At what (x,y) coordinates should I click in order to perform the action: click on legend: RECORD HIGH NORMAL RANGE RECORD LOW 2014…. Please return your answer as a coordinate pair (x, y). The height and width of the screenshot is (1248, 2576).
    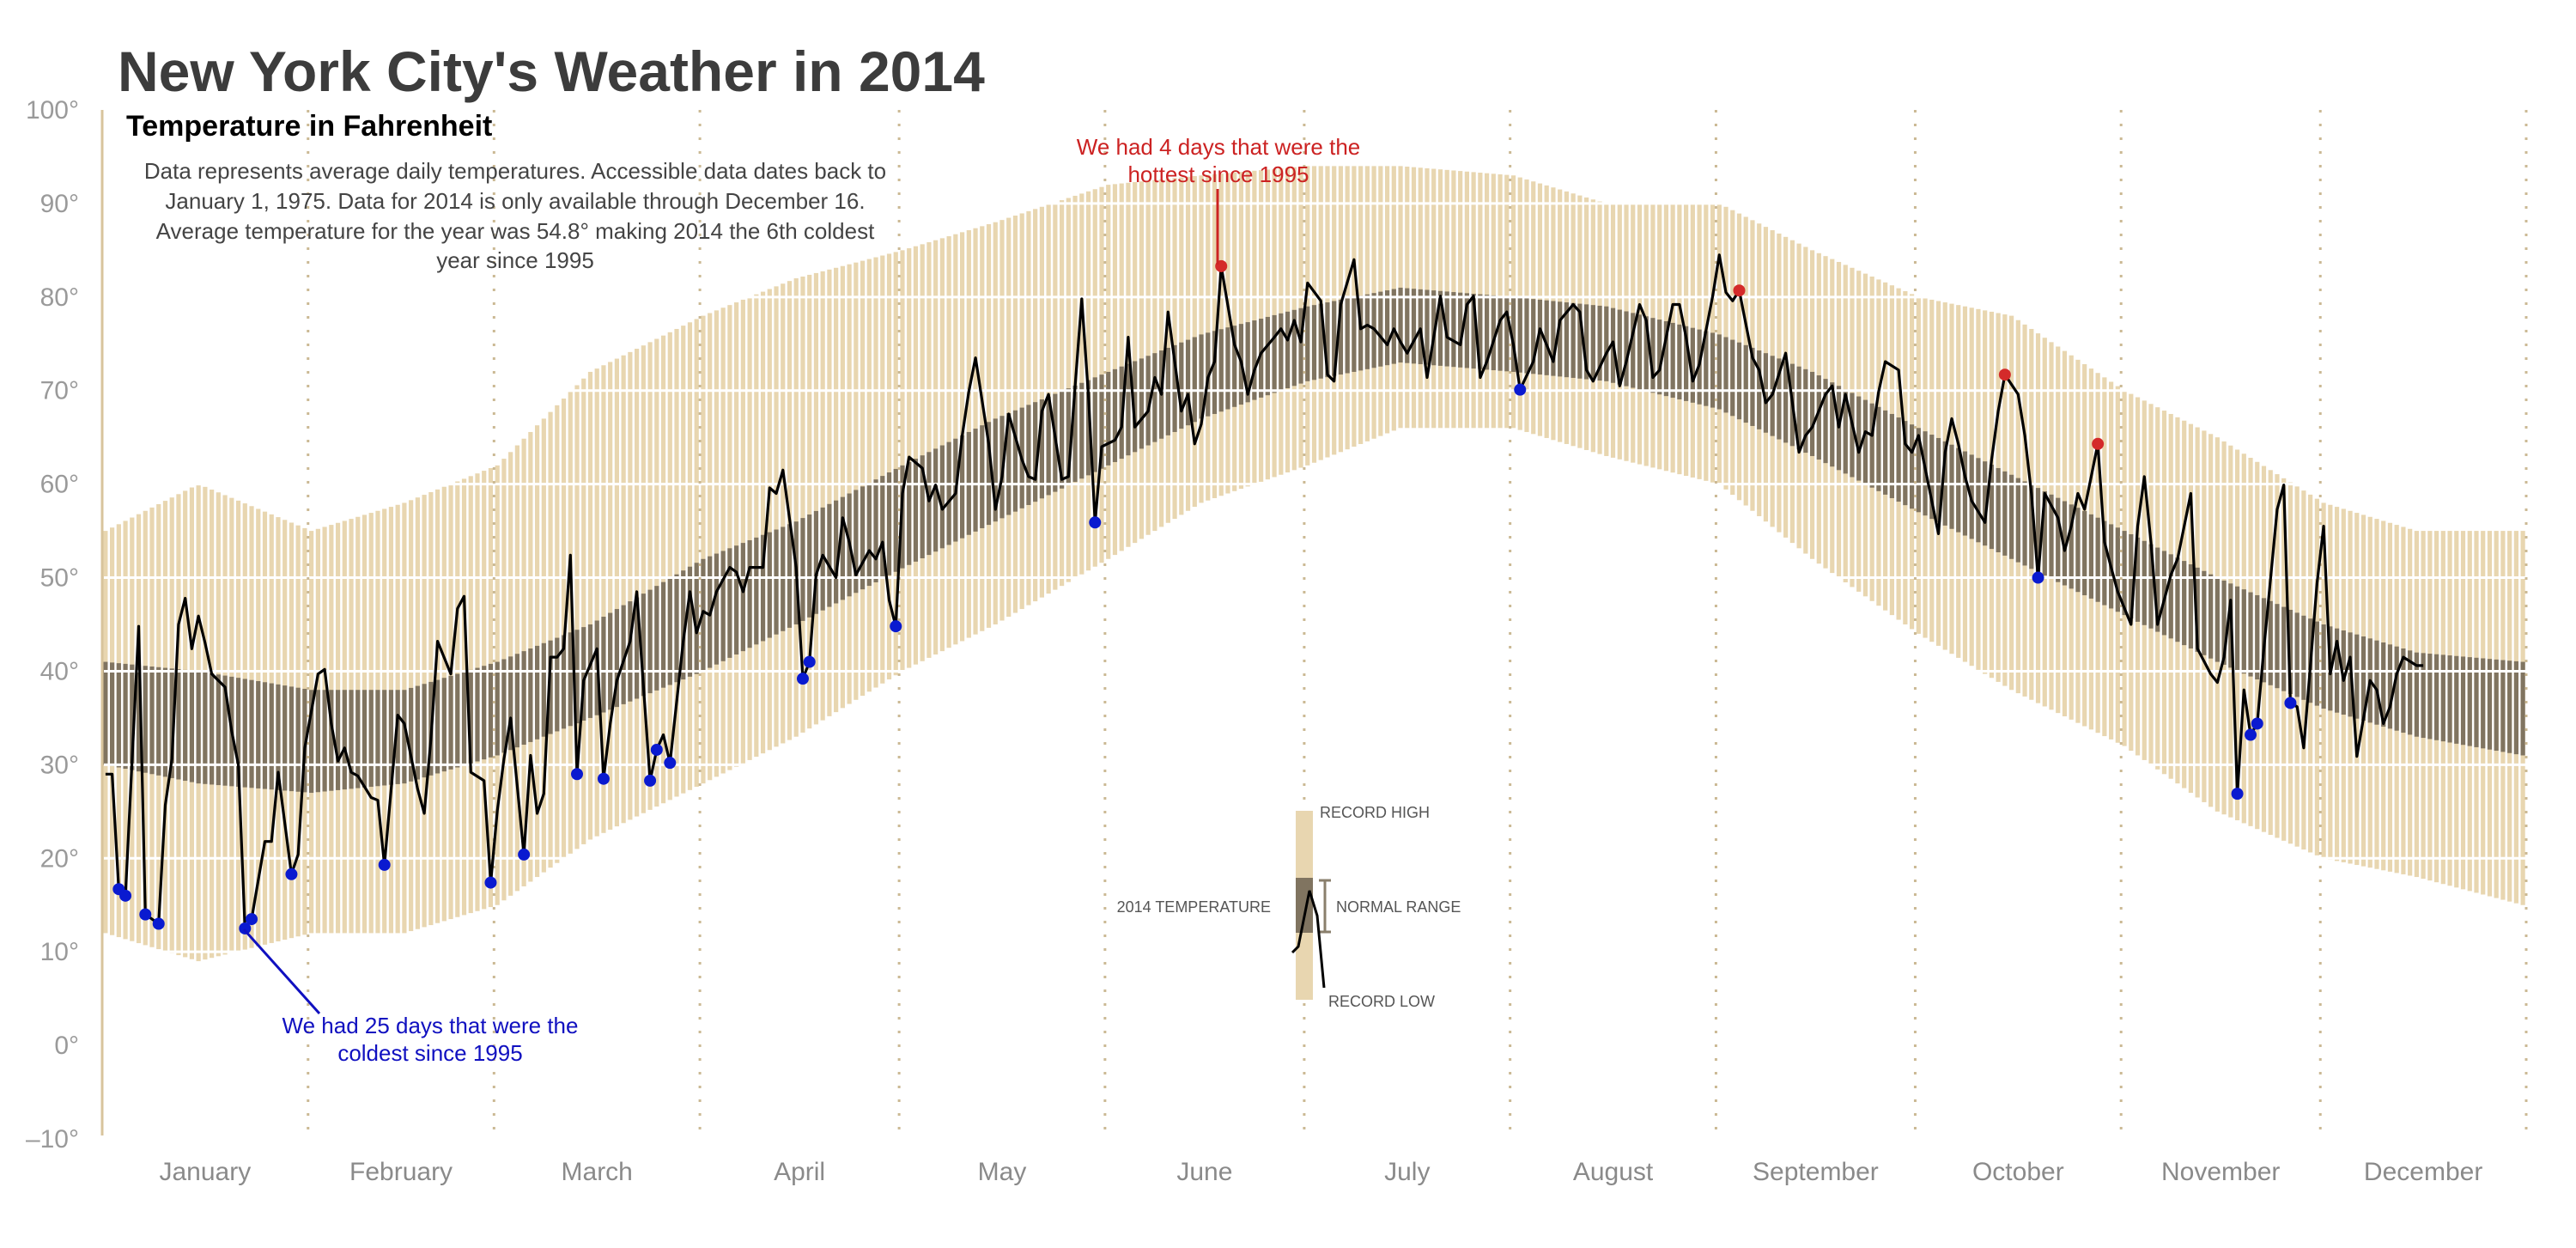
    Looking at the image, I should click on (1289, 907).